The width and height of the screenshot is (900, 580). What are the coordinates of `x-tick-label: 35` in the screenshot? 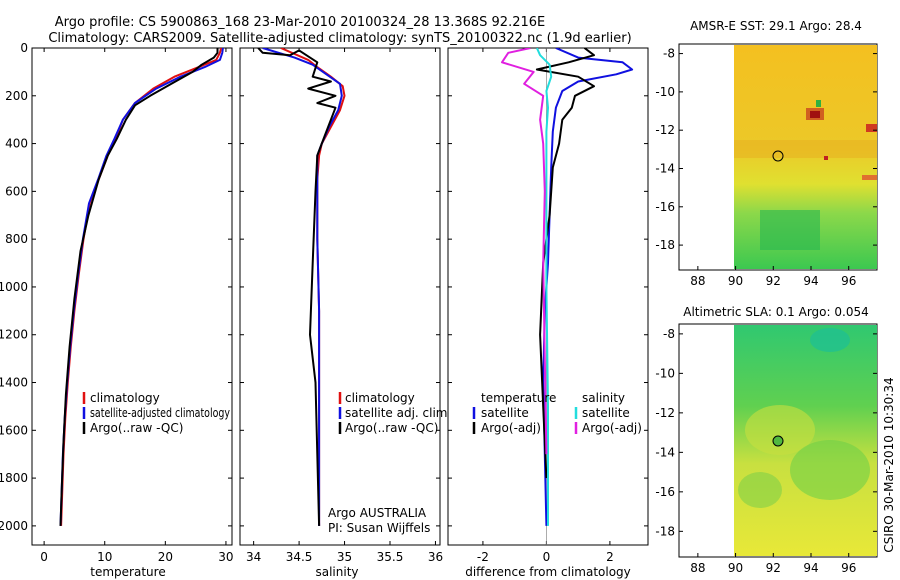 It's located at (344, 557).